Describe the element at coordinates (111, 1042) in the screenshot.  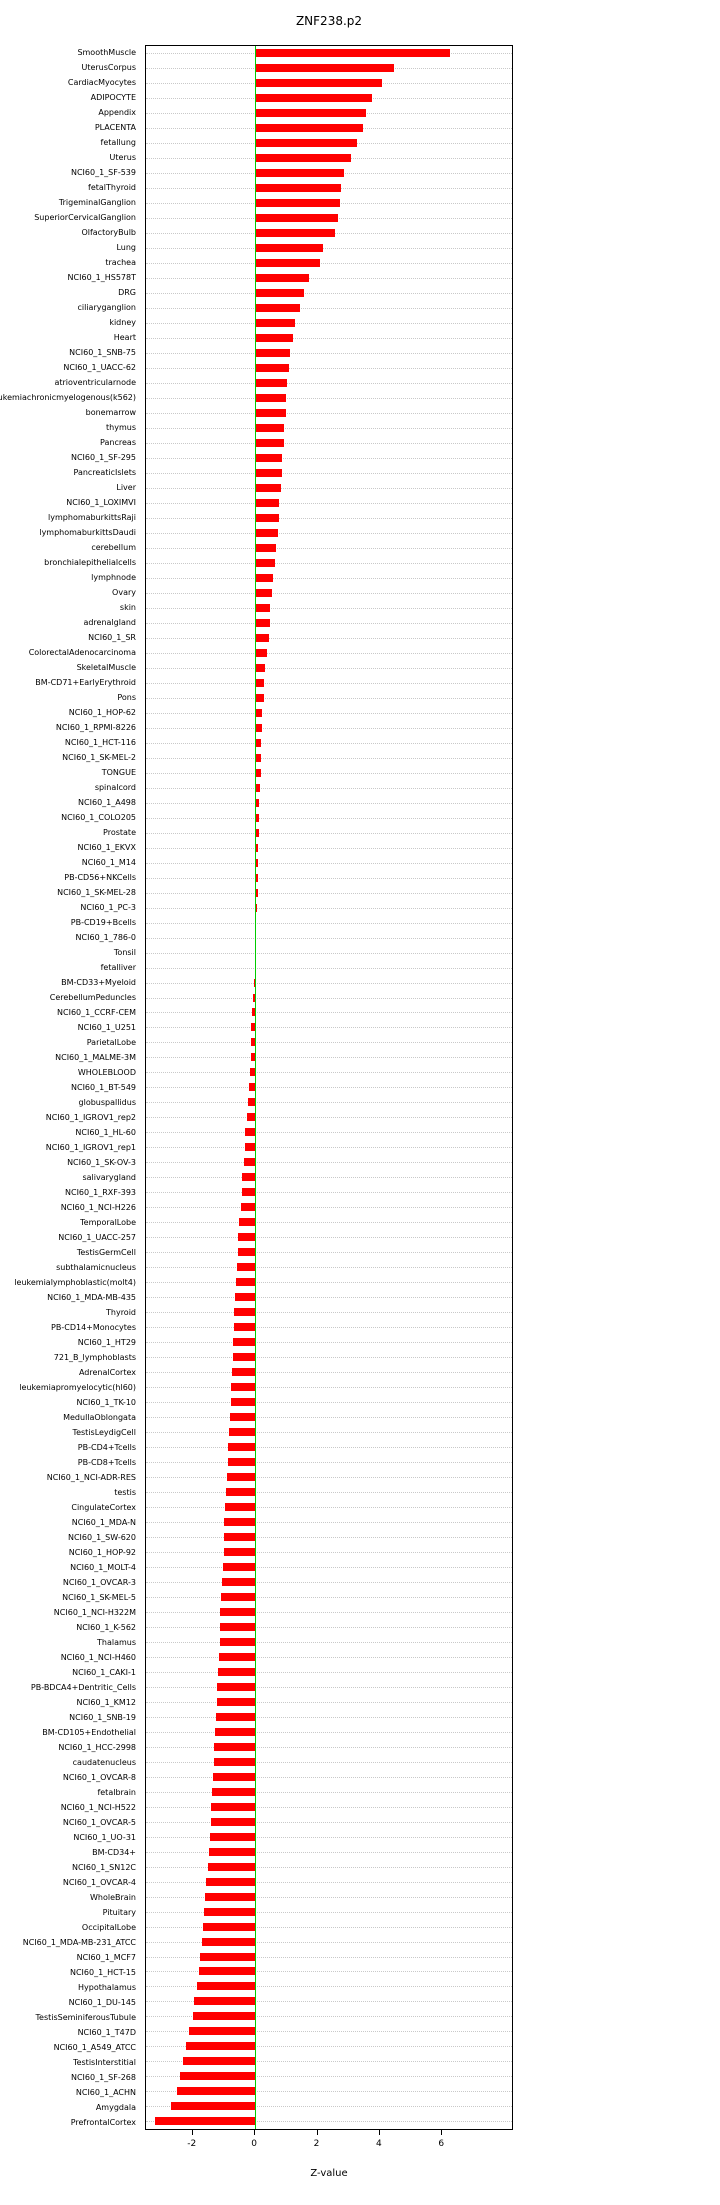
I see `category-label: ParietalLobe` at that location.